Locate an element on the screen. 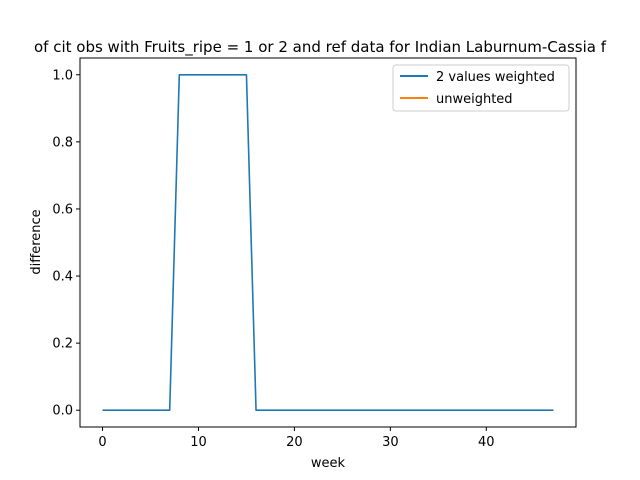 This screenshot has width=640, height=480. legend: 2 values weighted unweighted is located at coordinates (481, 88).